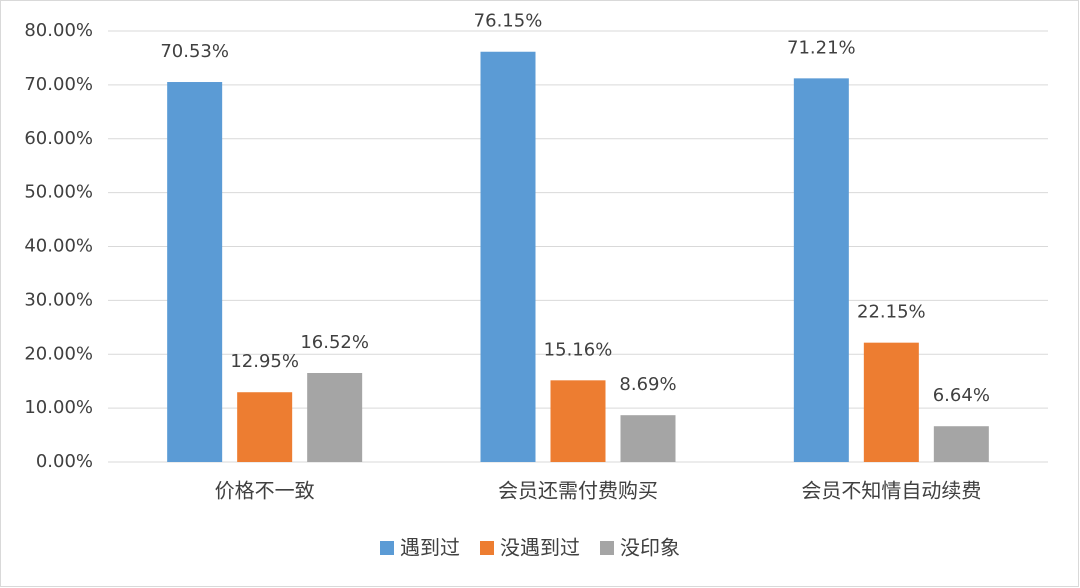 The height and width of the screenshot is (588, 1080). I want to click on y-tick-label: 30.00%, so click(58, 299).